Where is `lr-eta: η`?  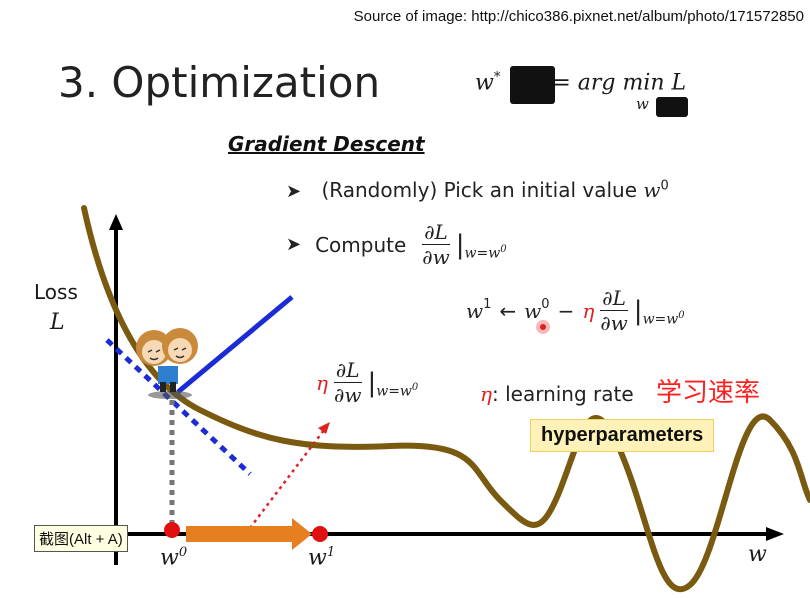 lr-eta: η is located at coordinates (486, 394).